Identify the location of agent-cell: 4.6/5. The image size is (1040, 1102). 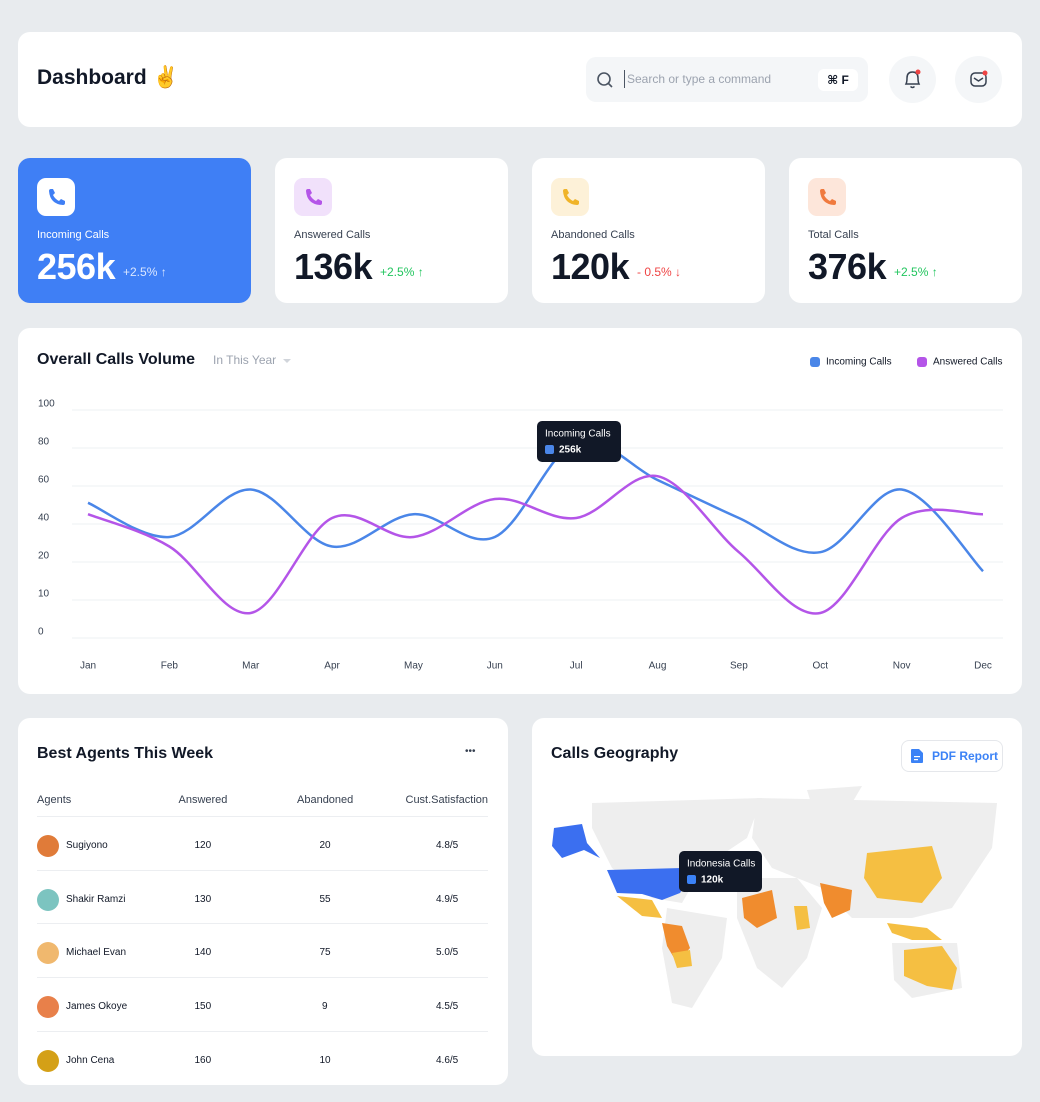
(447, 1060).